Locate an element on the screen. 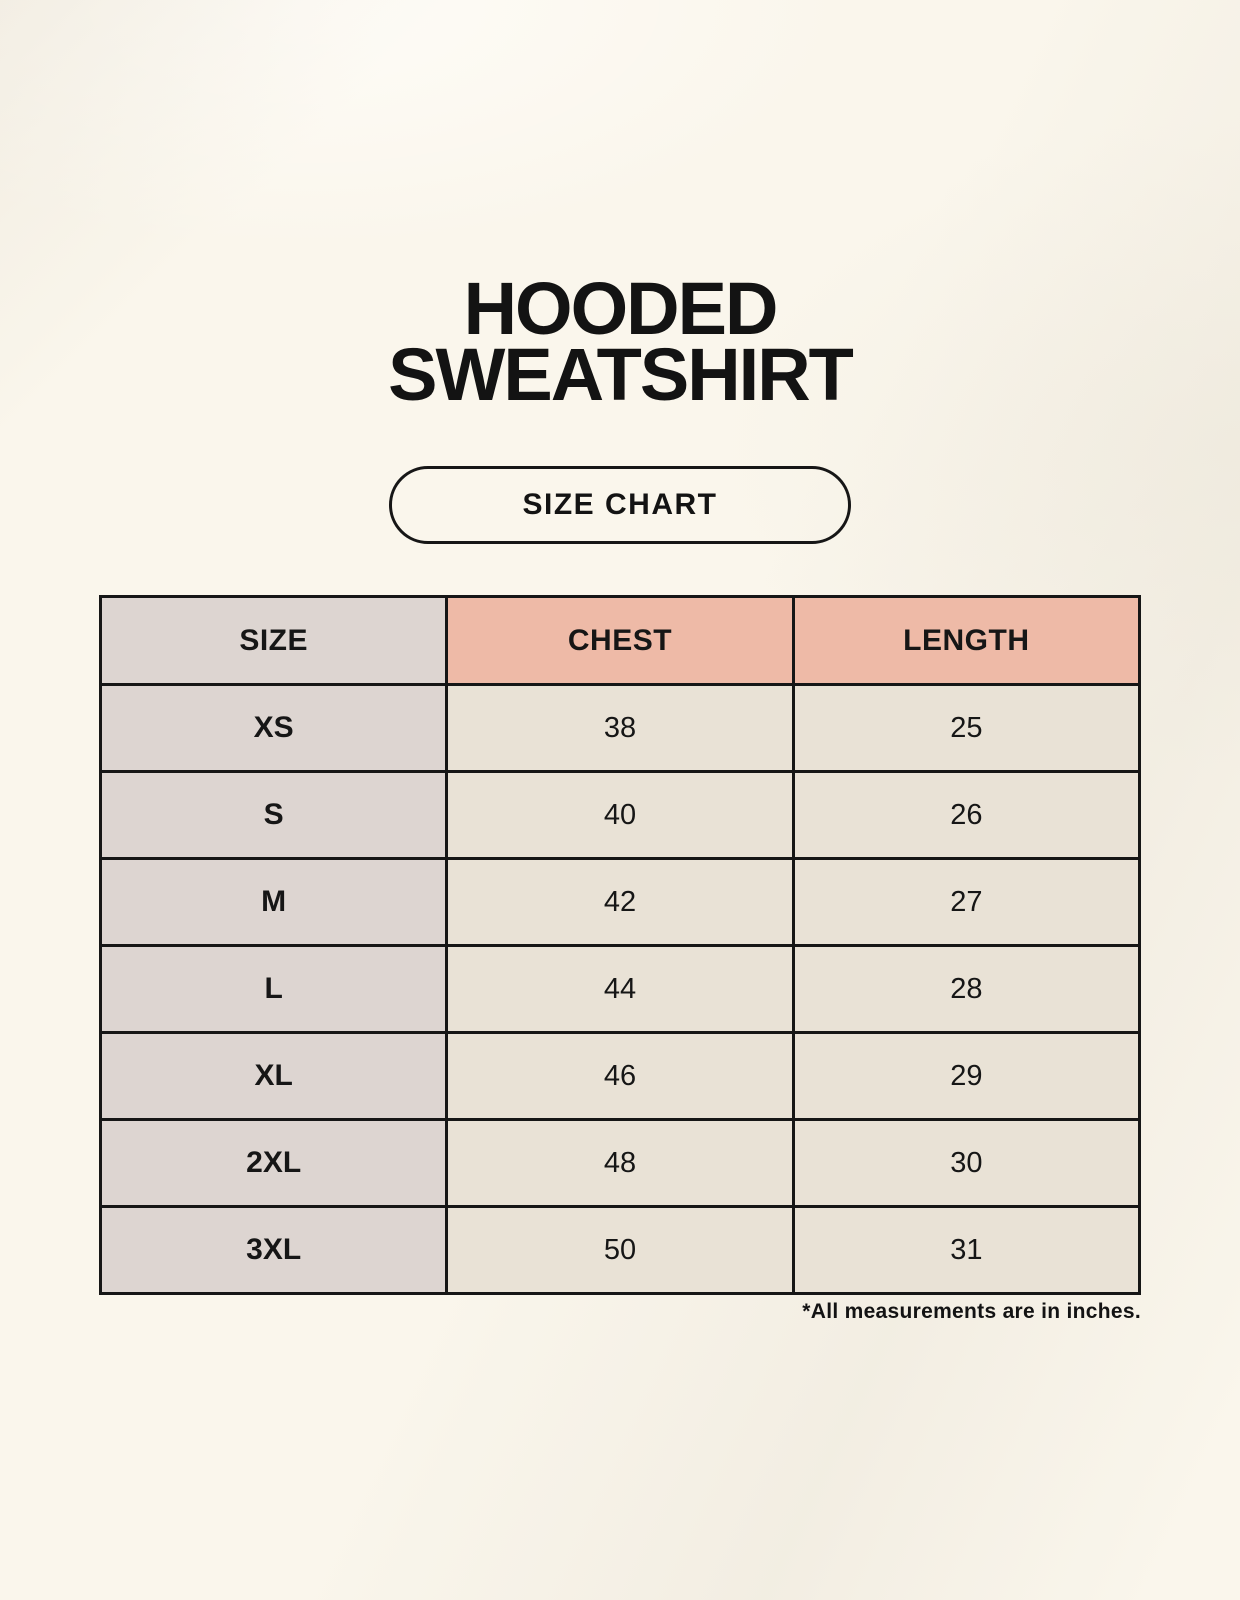  column-header-size: SIZE is located at coordinates (273, 640).